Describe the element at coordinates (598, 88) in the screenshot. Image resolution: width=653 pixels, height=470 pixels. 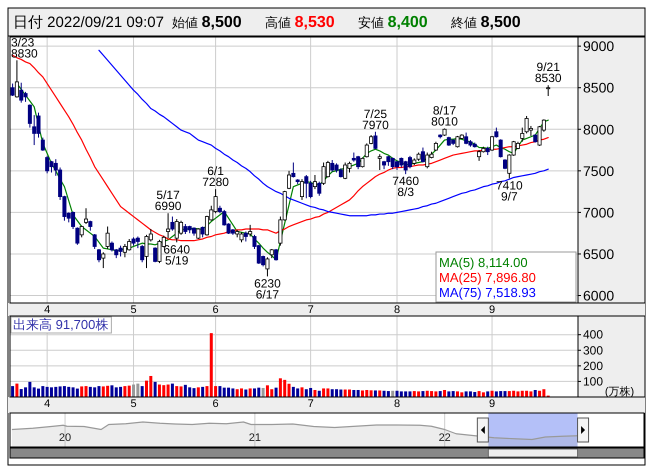
I see `y-tick-label: 8500` at that location.